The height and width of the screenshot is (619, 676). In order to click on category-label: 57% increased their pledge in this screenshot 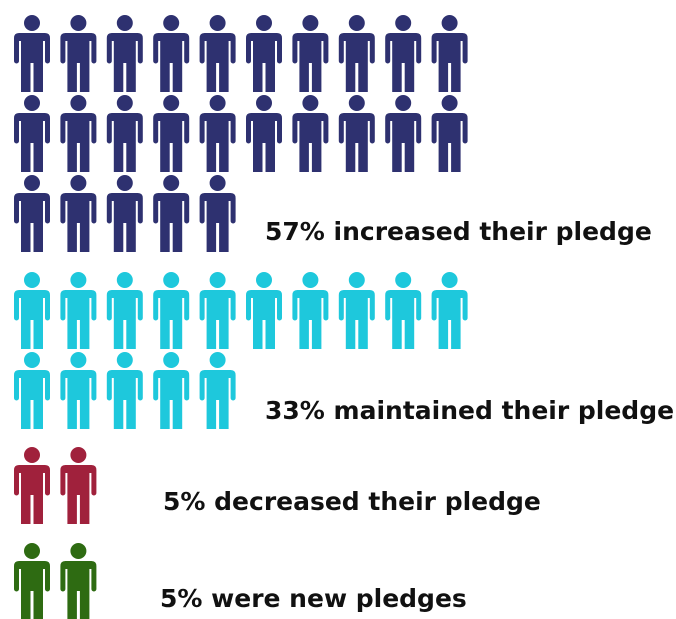, I will do `click(458, 231)`.